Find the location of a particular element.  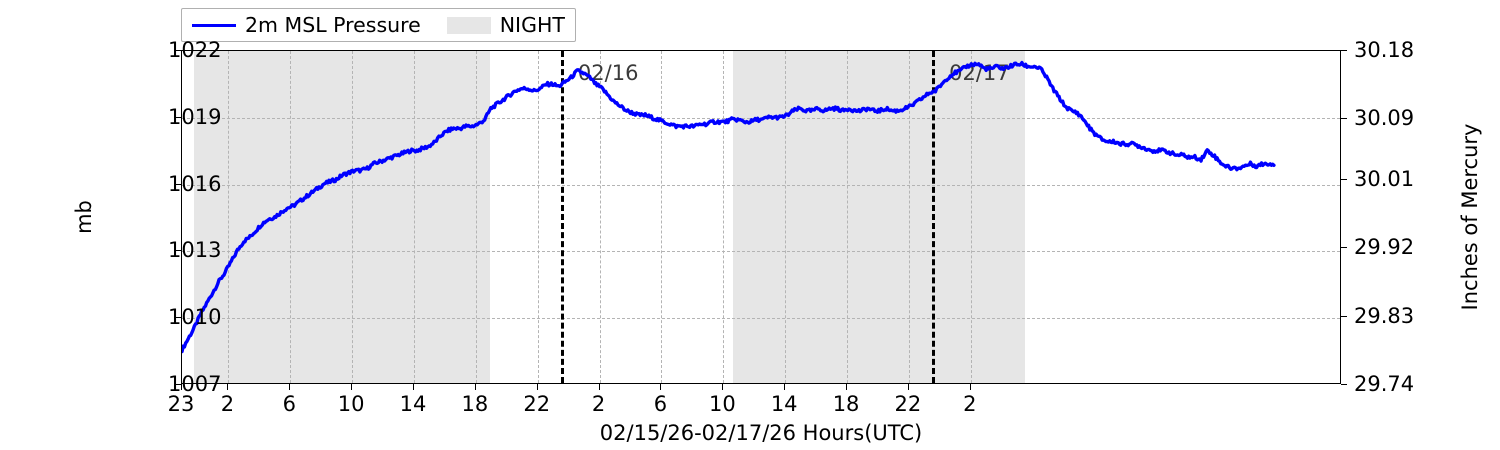

y-tick-label-right: 29.92 is located at coordinates (1384, 247).